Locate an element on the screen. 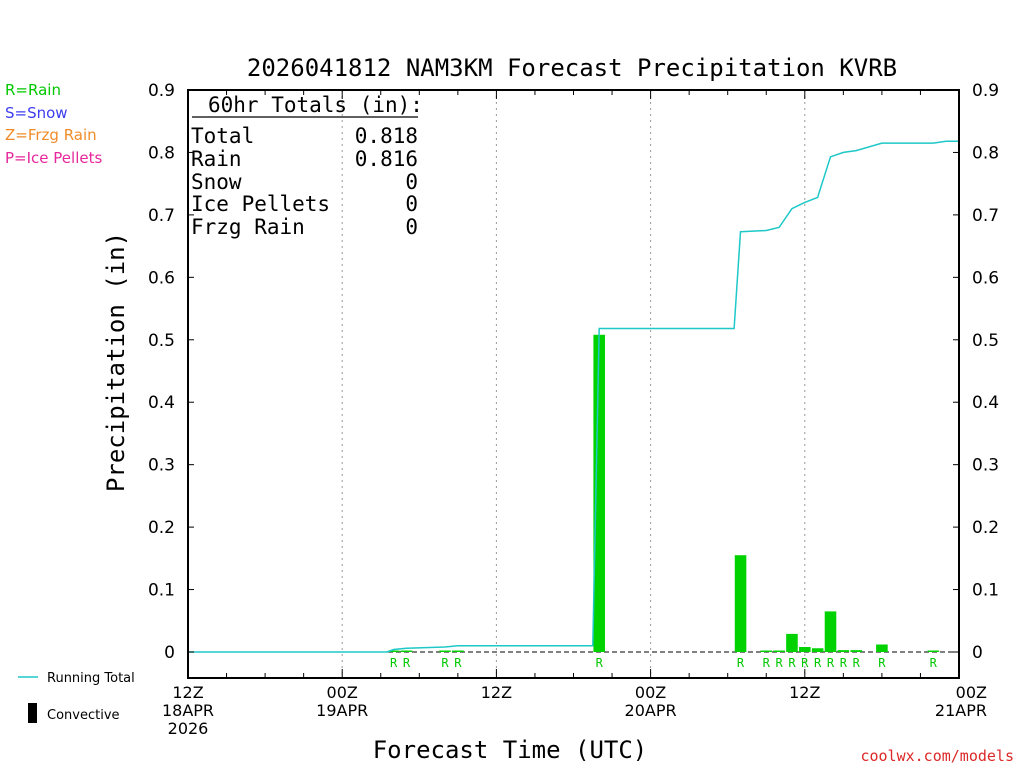  totals-value-total: 0.818 is located at coordinates (386, 136).